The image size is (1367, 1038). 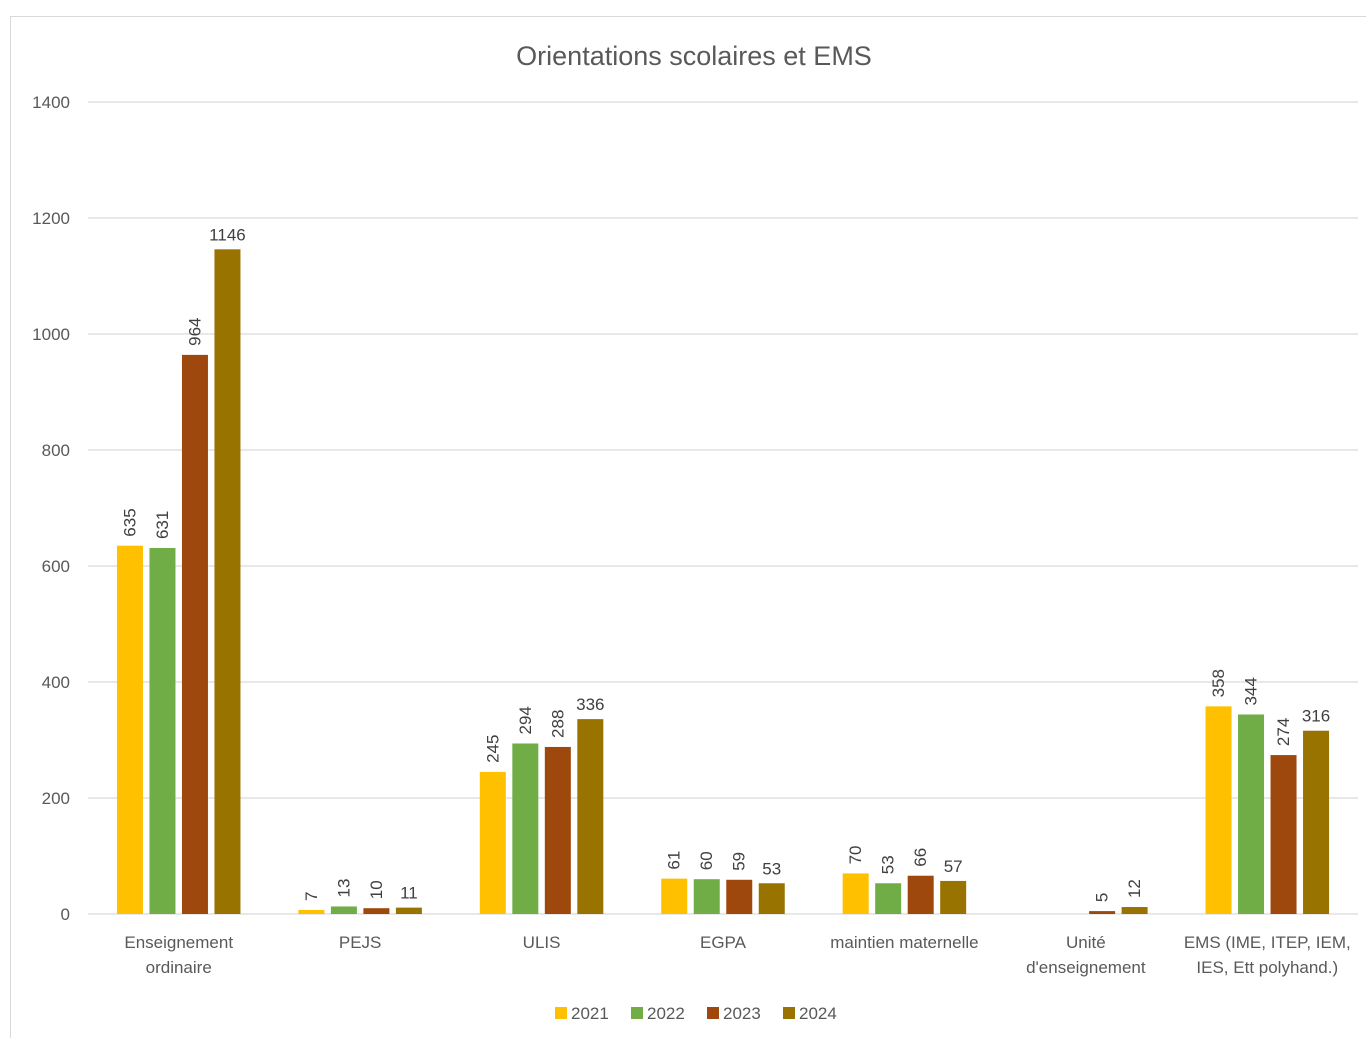 What do you see at coordinates (1102, 897) in the screenshot?
I see `data-label: 5` at bounding box center [1102, 897].